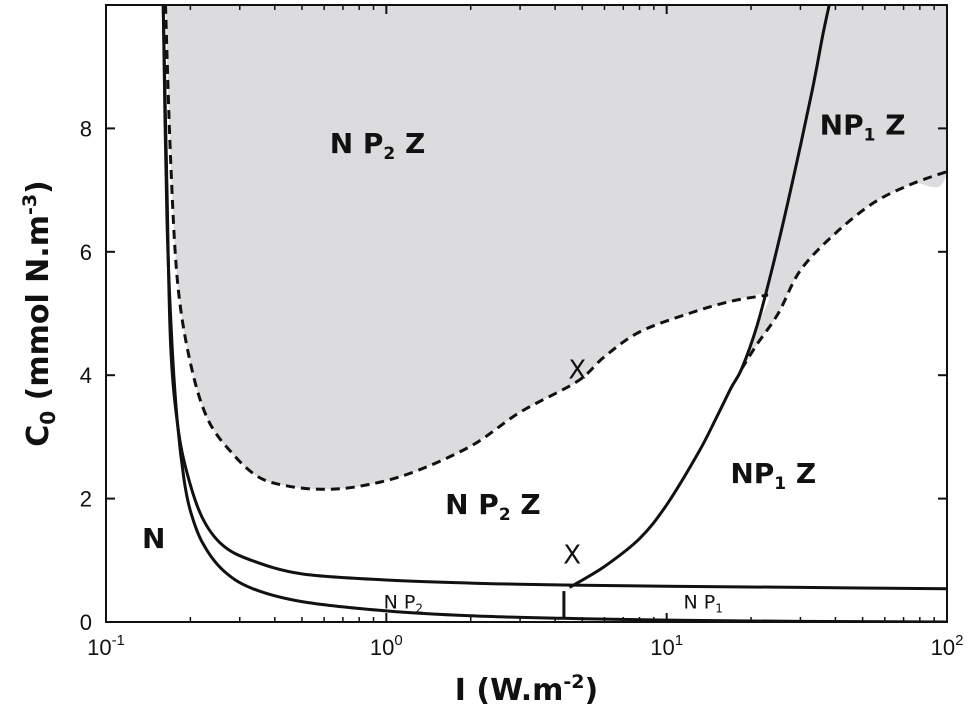  I want to click on y-tick-label: 0, so click(86, 622).